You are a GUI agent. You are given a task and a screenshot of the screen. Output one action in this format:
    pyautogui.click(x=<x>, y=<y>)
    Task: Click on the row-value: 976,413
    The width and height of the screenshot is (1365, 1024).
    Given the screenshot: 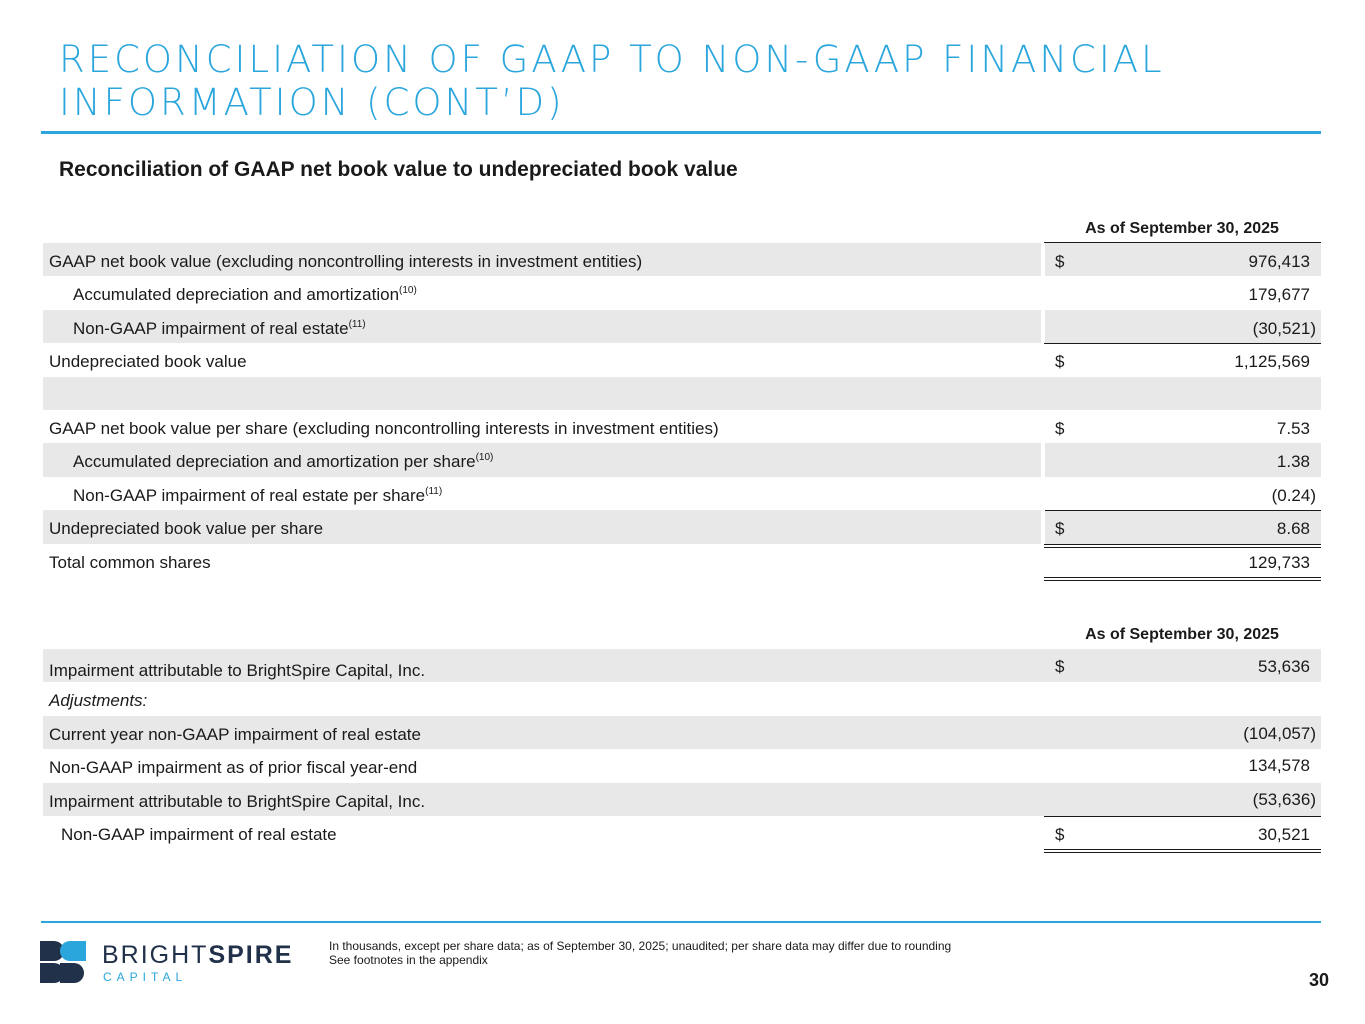 What is the action you would take?
    pyautogui.click(x=1279, y=261)
    